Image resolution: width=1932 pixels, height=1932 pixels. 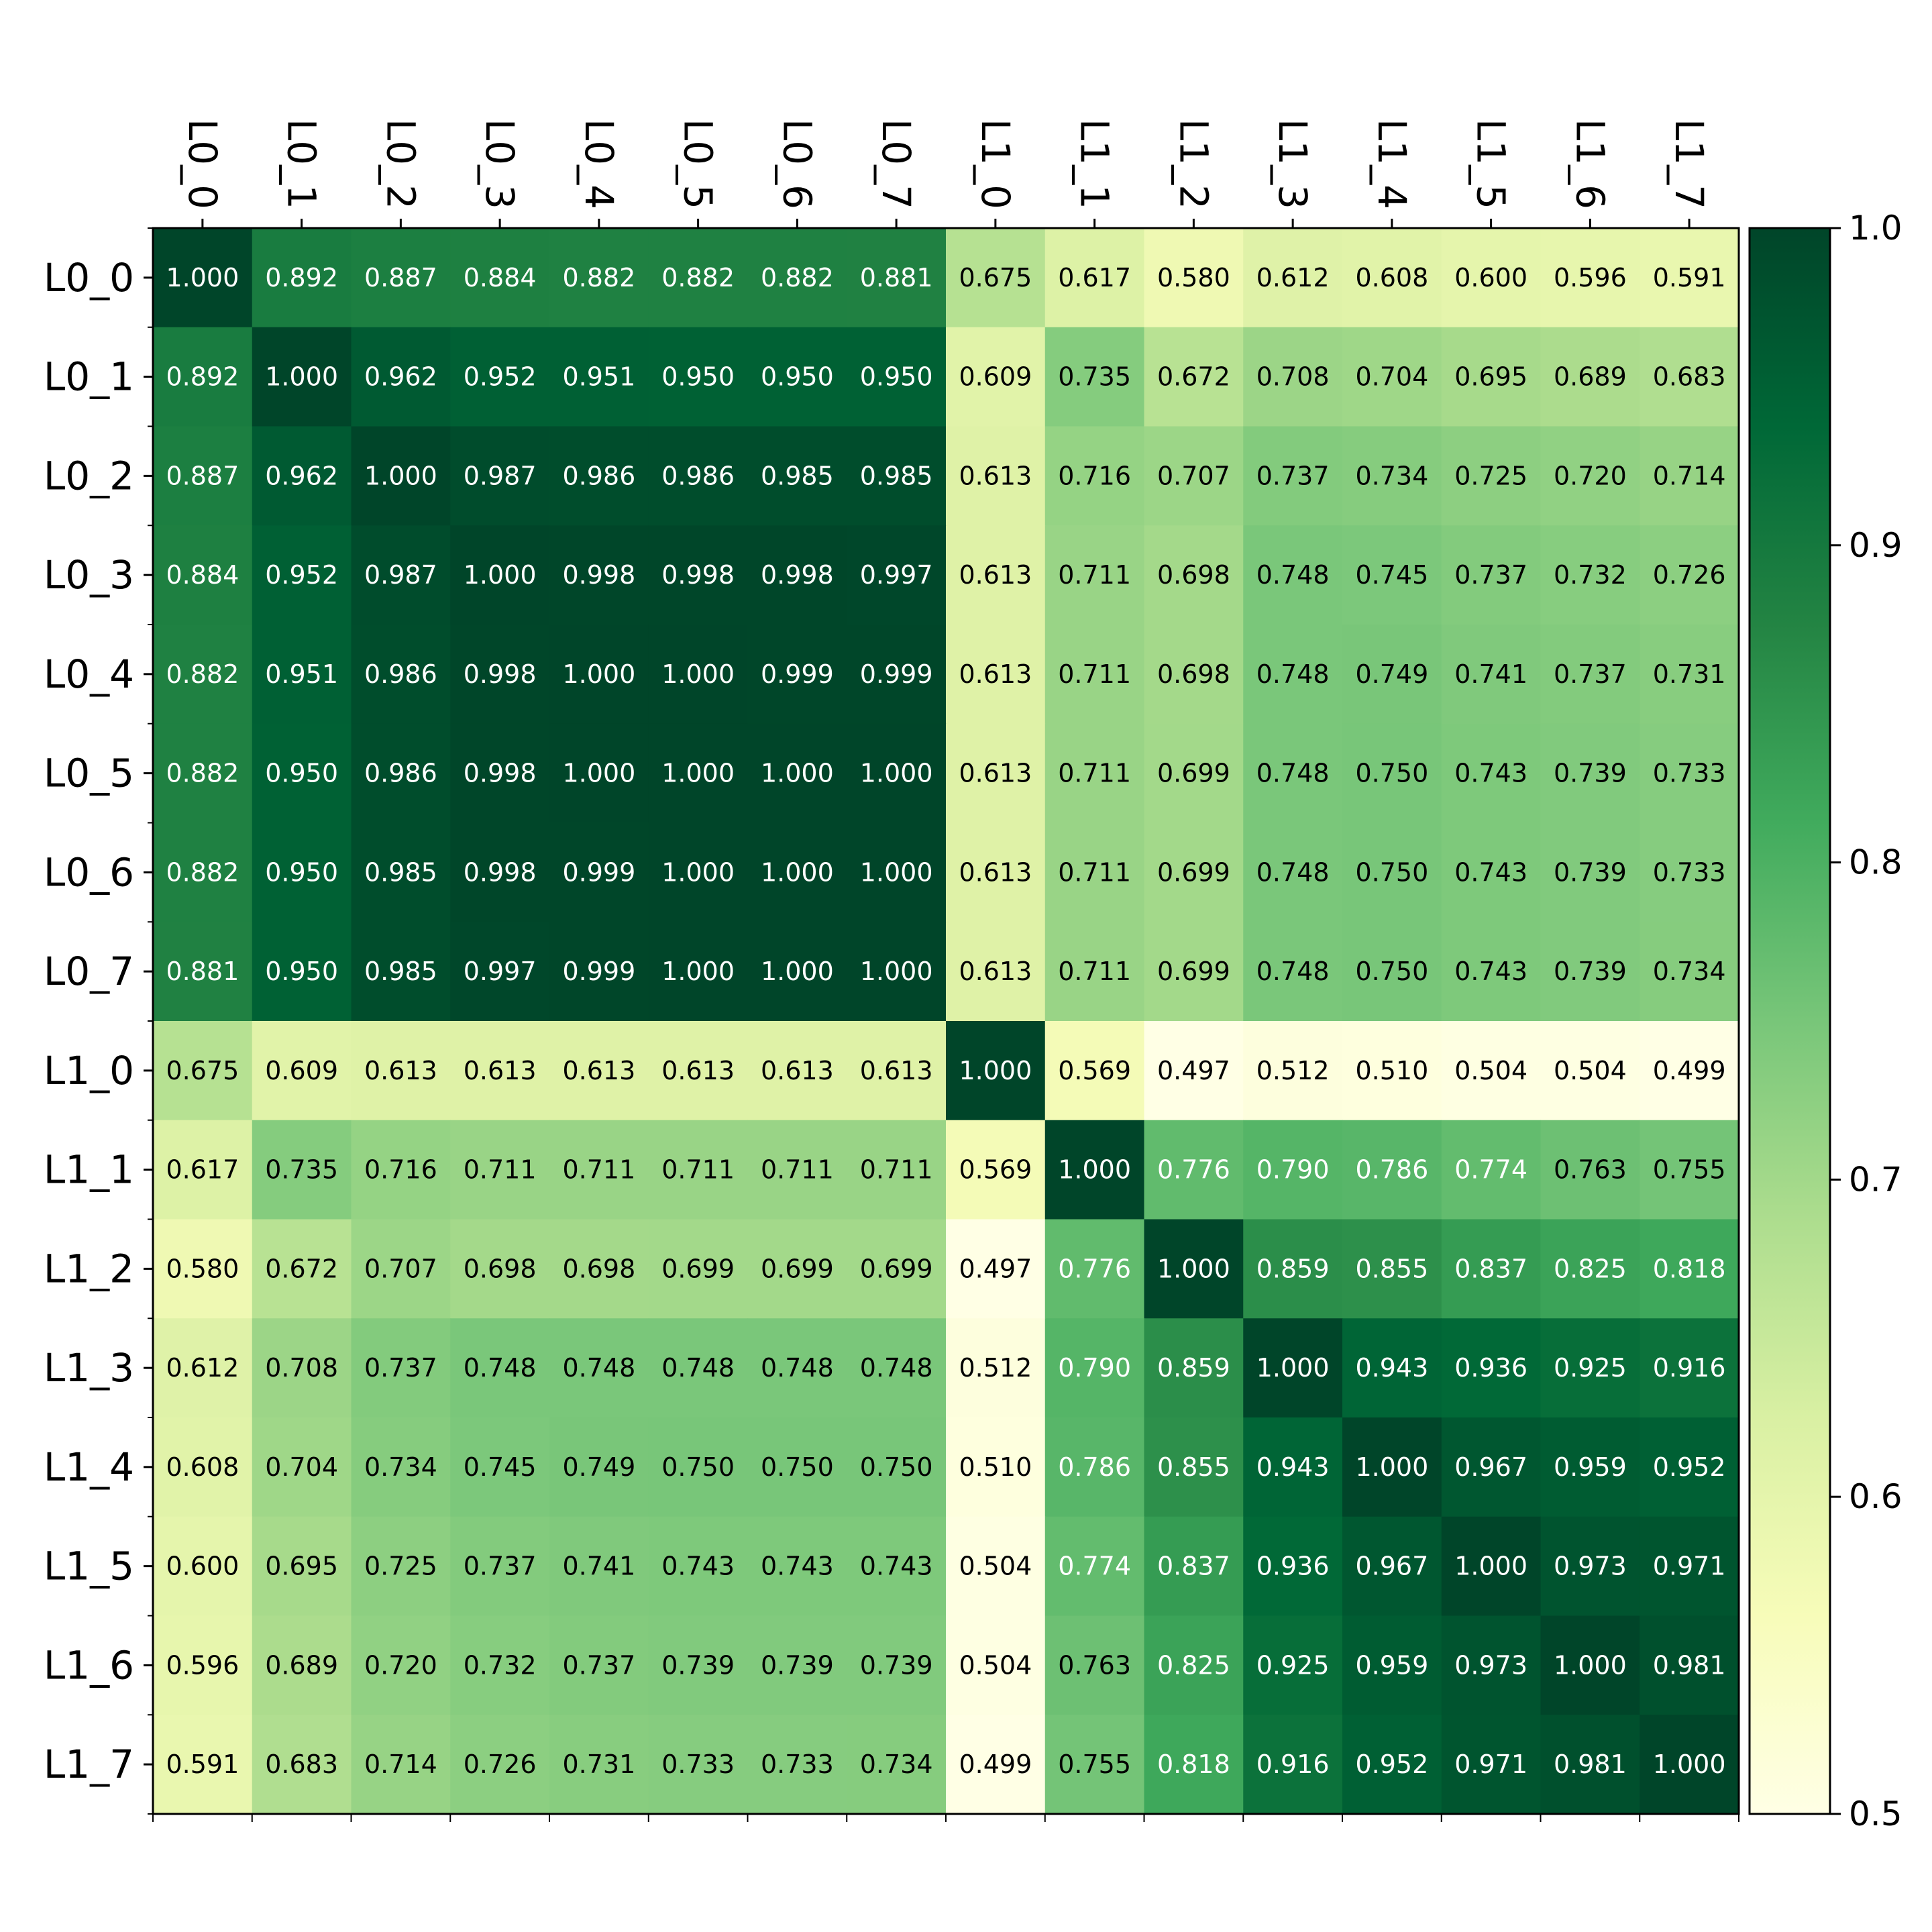 What do you see at coordinates (598, 1566) in the screenshot?
I see `cell-value-label: 0.741` at bounding box center [598, 1566].